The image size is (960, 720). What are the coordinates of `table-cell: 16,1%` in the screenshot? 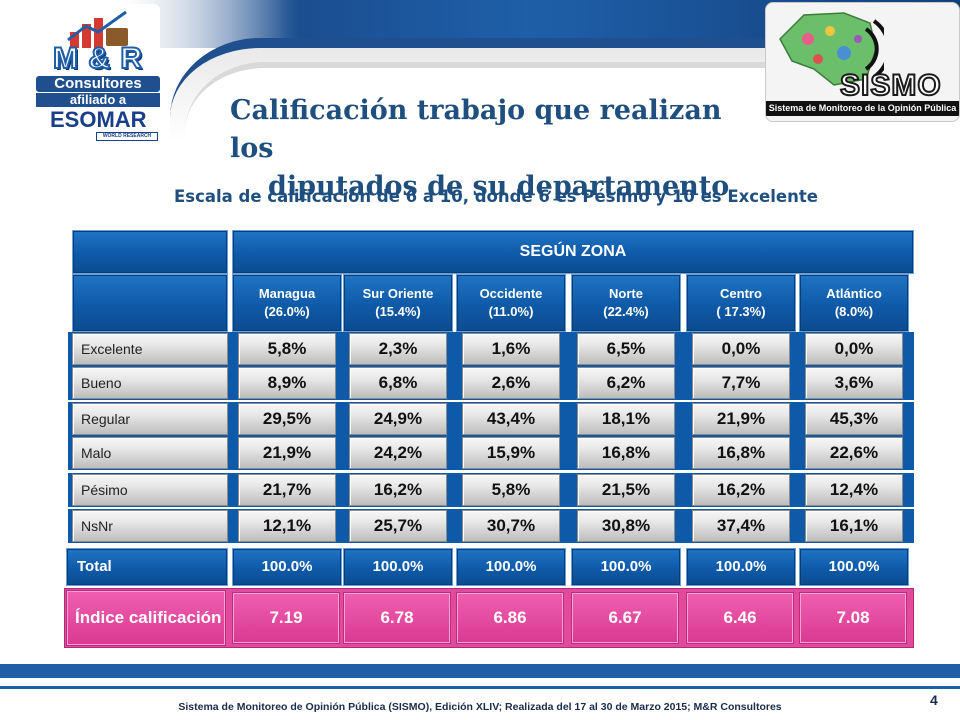 It's located at (854, 526).